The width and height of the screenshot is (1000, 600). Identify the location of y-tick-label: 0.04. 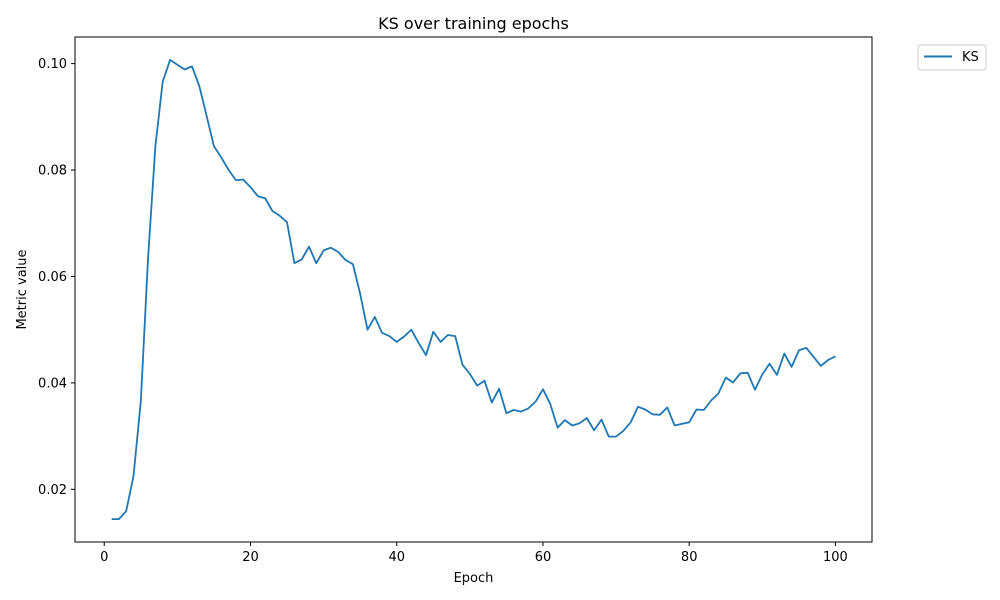
(52, 383).